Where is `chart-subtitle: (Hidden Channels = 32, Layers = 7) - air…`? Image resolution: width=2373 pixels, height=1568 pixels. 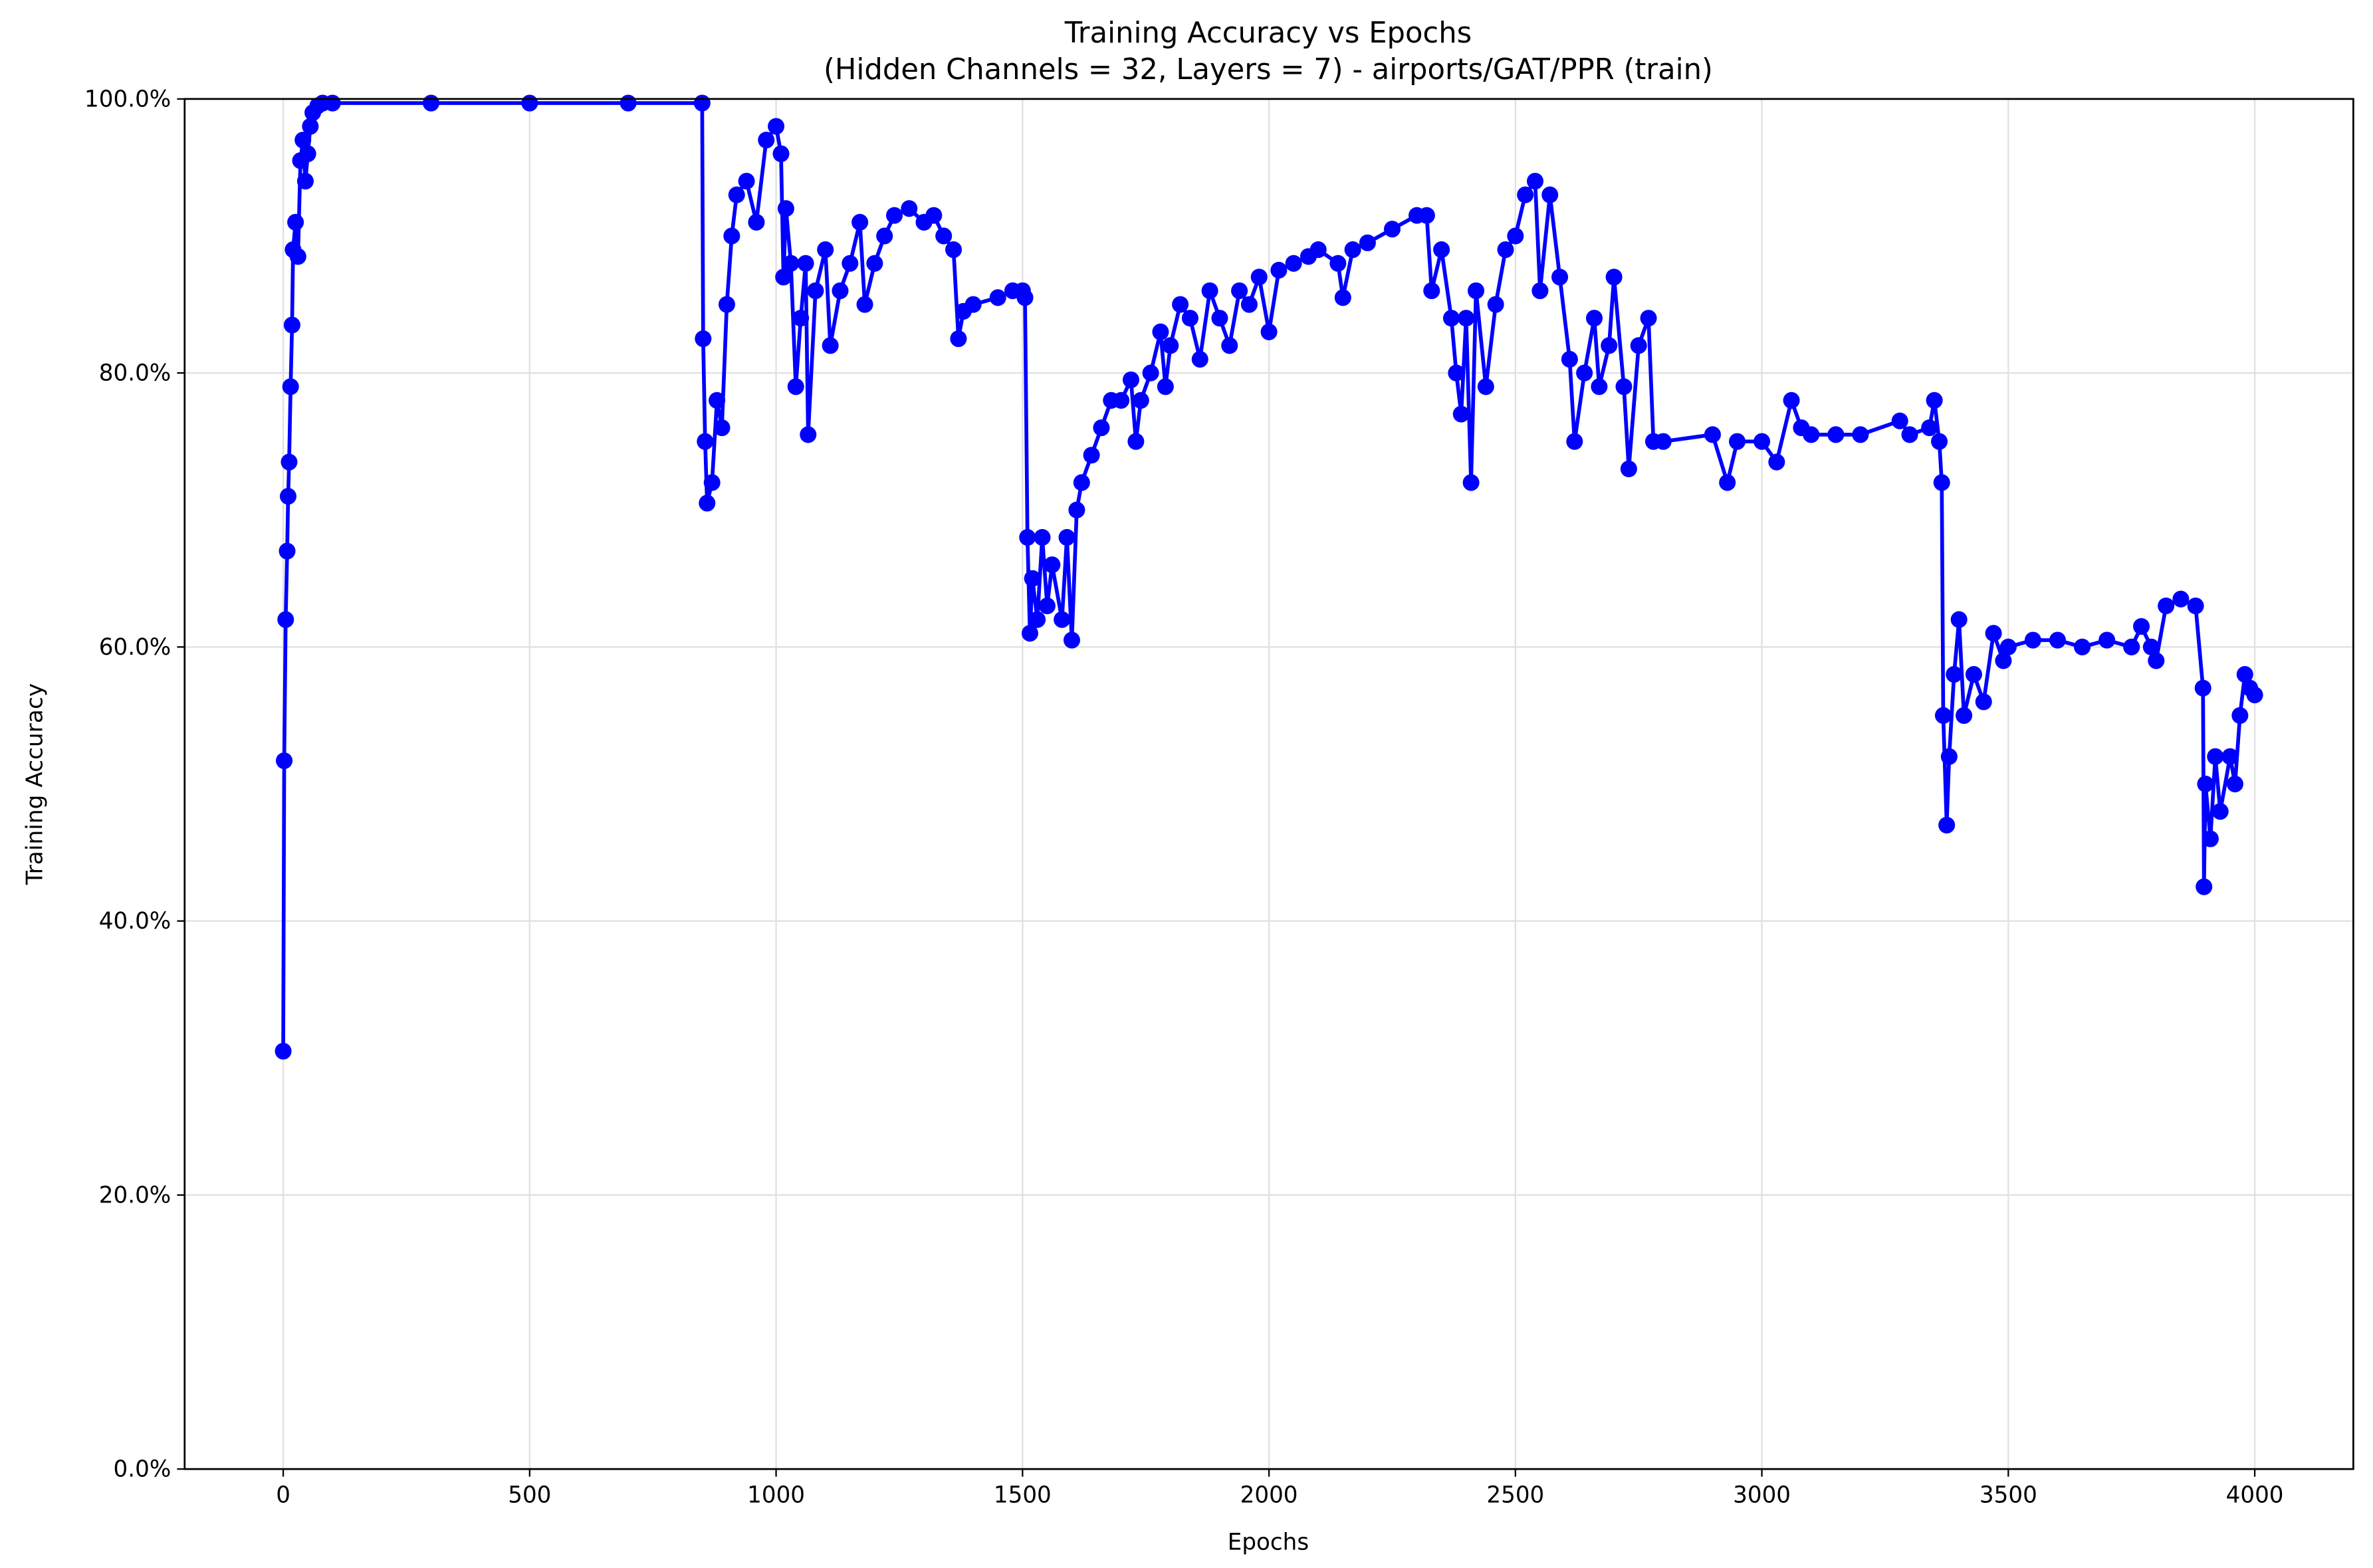
chart-subtitle: (Hidden Channels = 32, Layers = 7) - air… is located at coordinates (1268, 69).